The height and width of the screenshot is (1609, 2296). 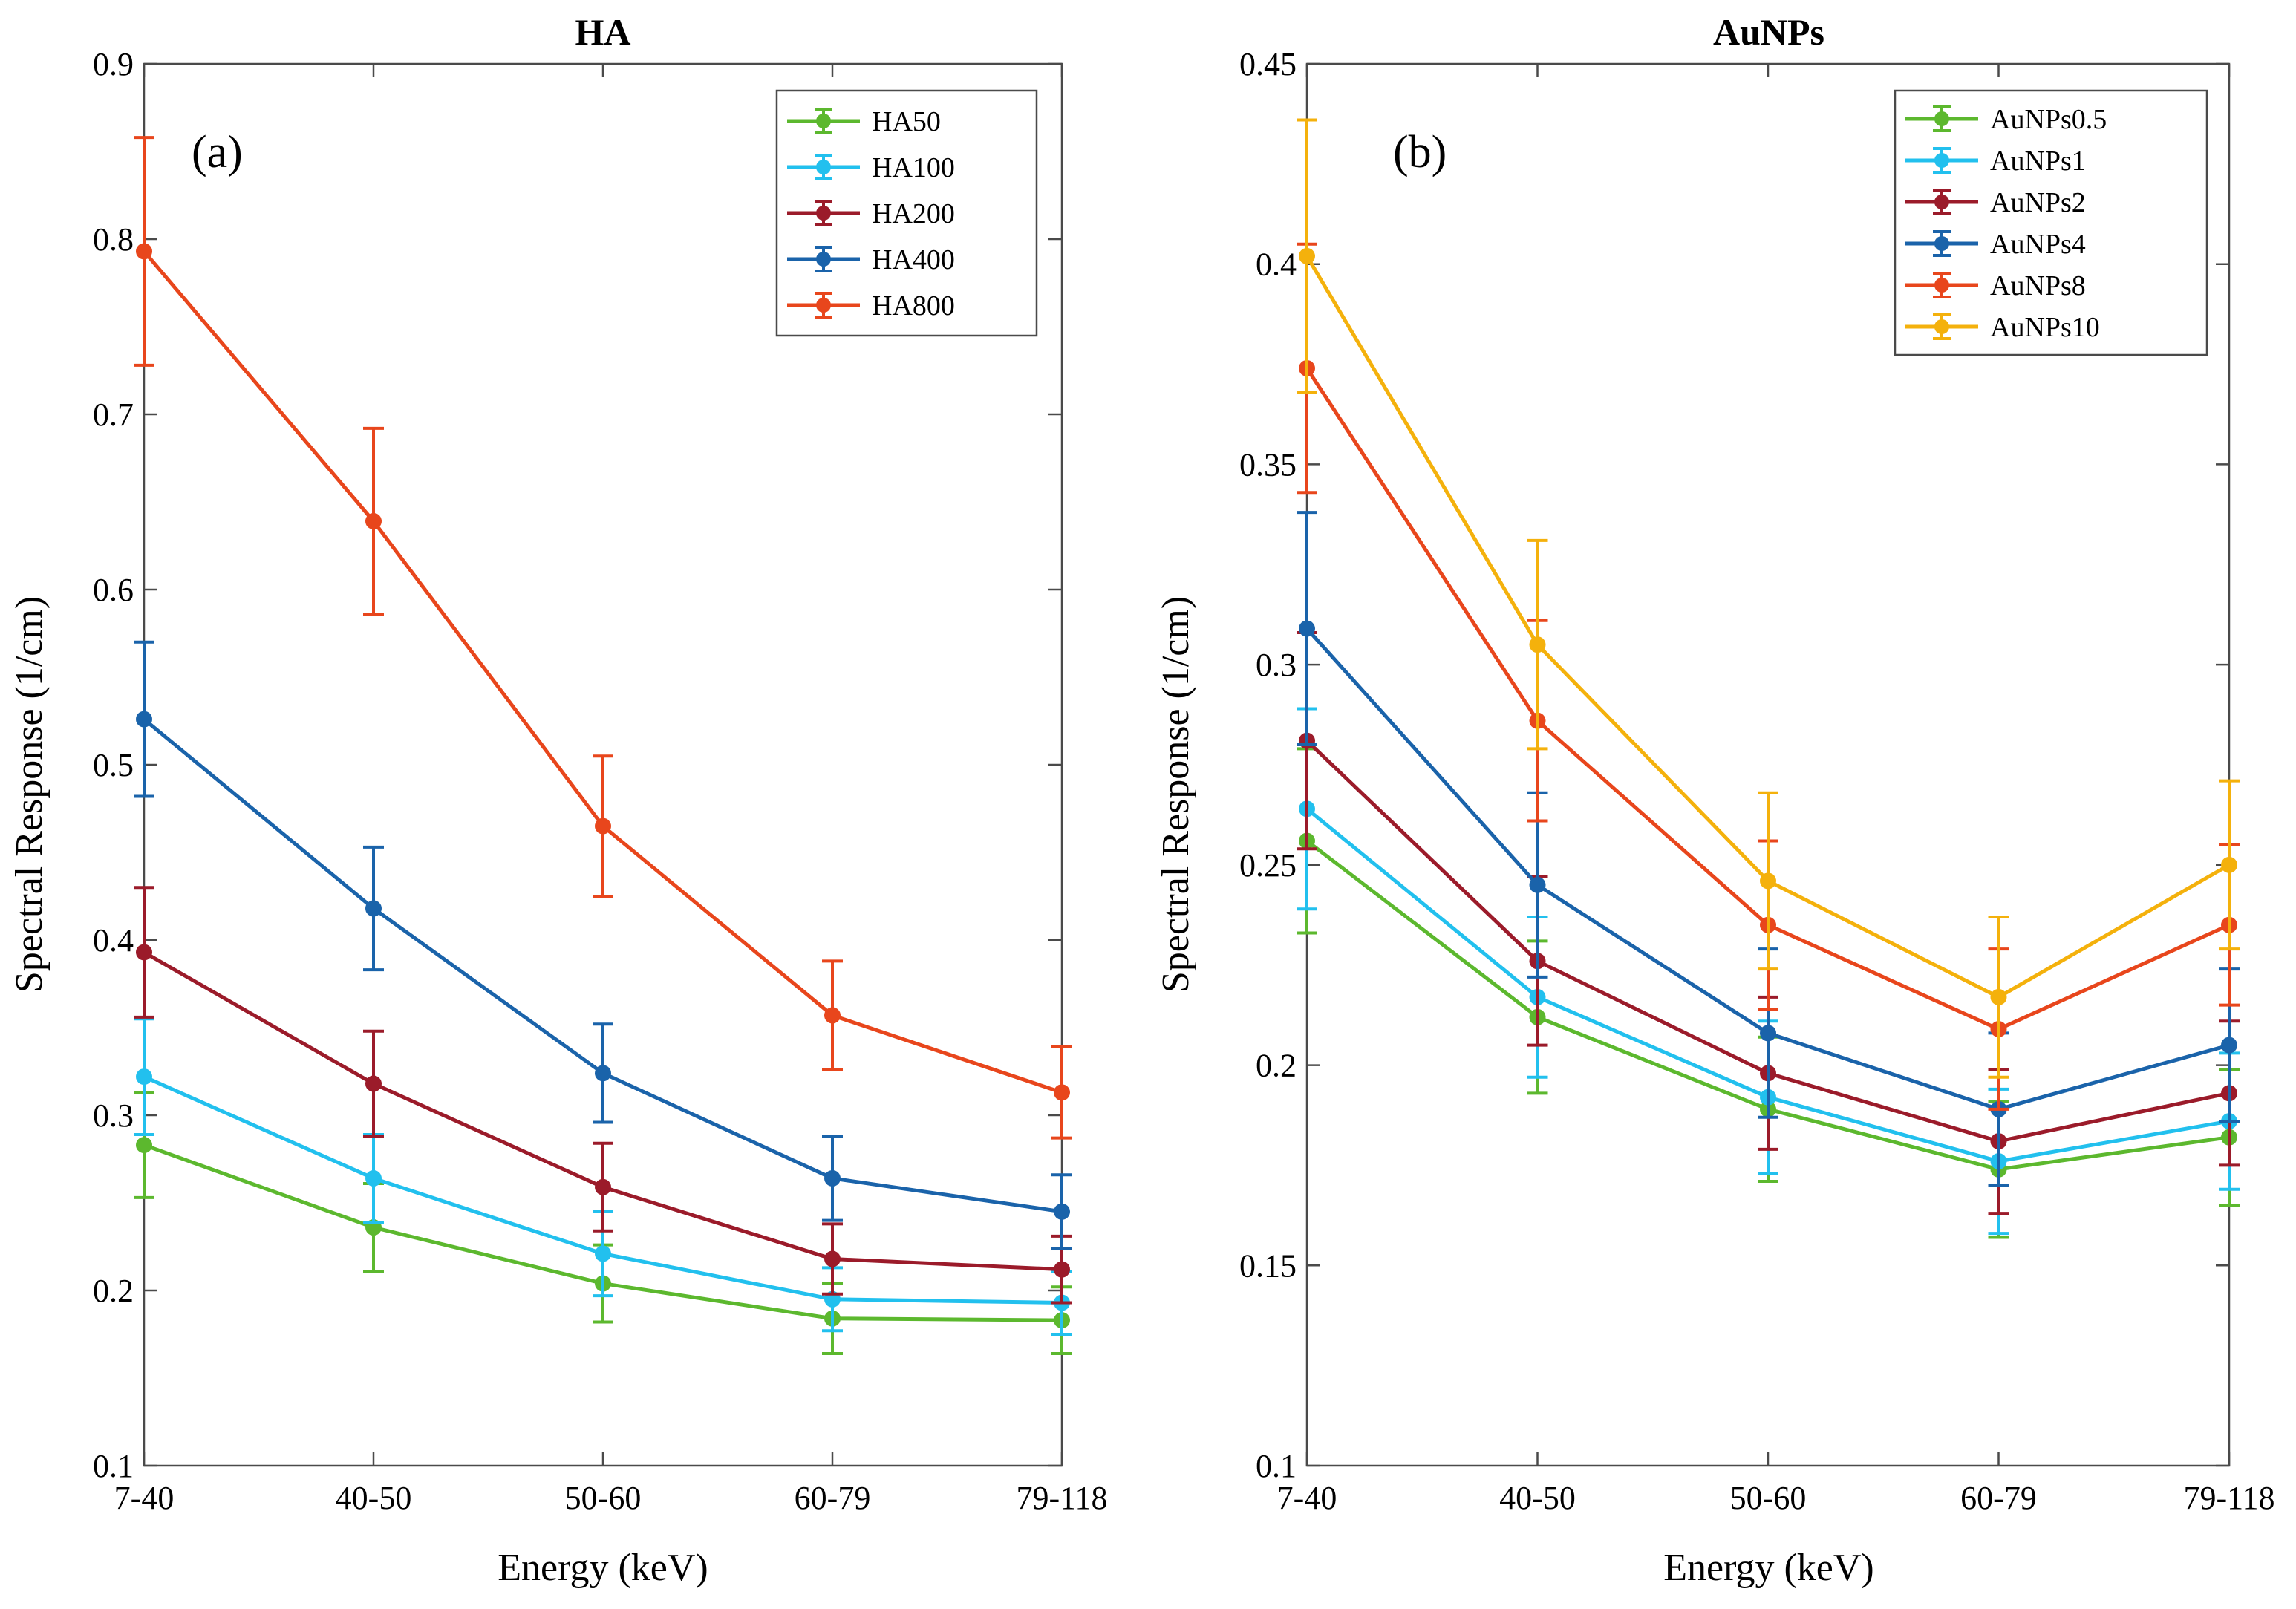 I want to click on y-tick-label: 0.35, so click(x=1268, y=464).